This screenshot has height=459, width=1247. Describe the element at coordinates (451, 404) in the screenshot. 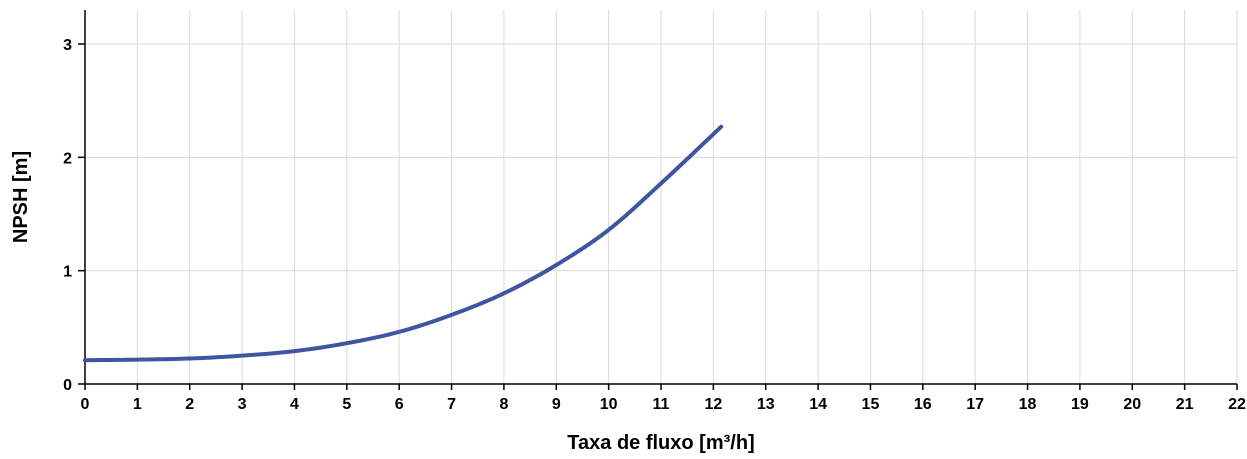

I see `x-tick-label: 7` at that location.